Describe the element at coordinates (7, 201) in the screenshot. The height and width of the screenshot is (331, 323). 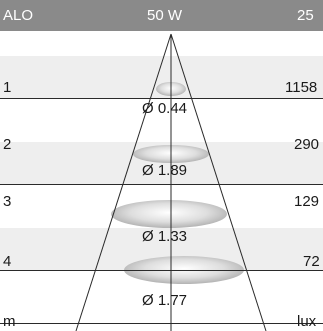
I see `distance-label: 3` at that location.